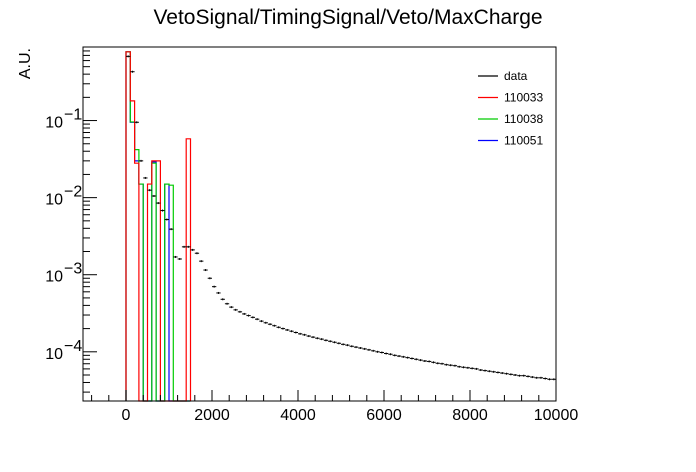 Image resolution: width=696 pixels, height=472 pixels. Describe the element at coordinates (63, 273) in the screenshot. I see `y-tick-label: 10 −3` at that location.